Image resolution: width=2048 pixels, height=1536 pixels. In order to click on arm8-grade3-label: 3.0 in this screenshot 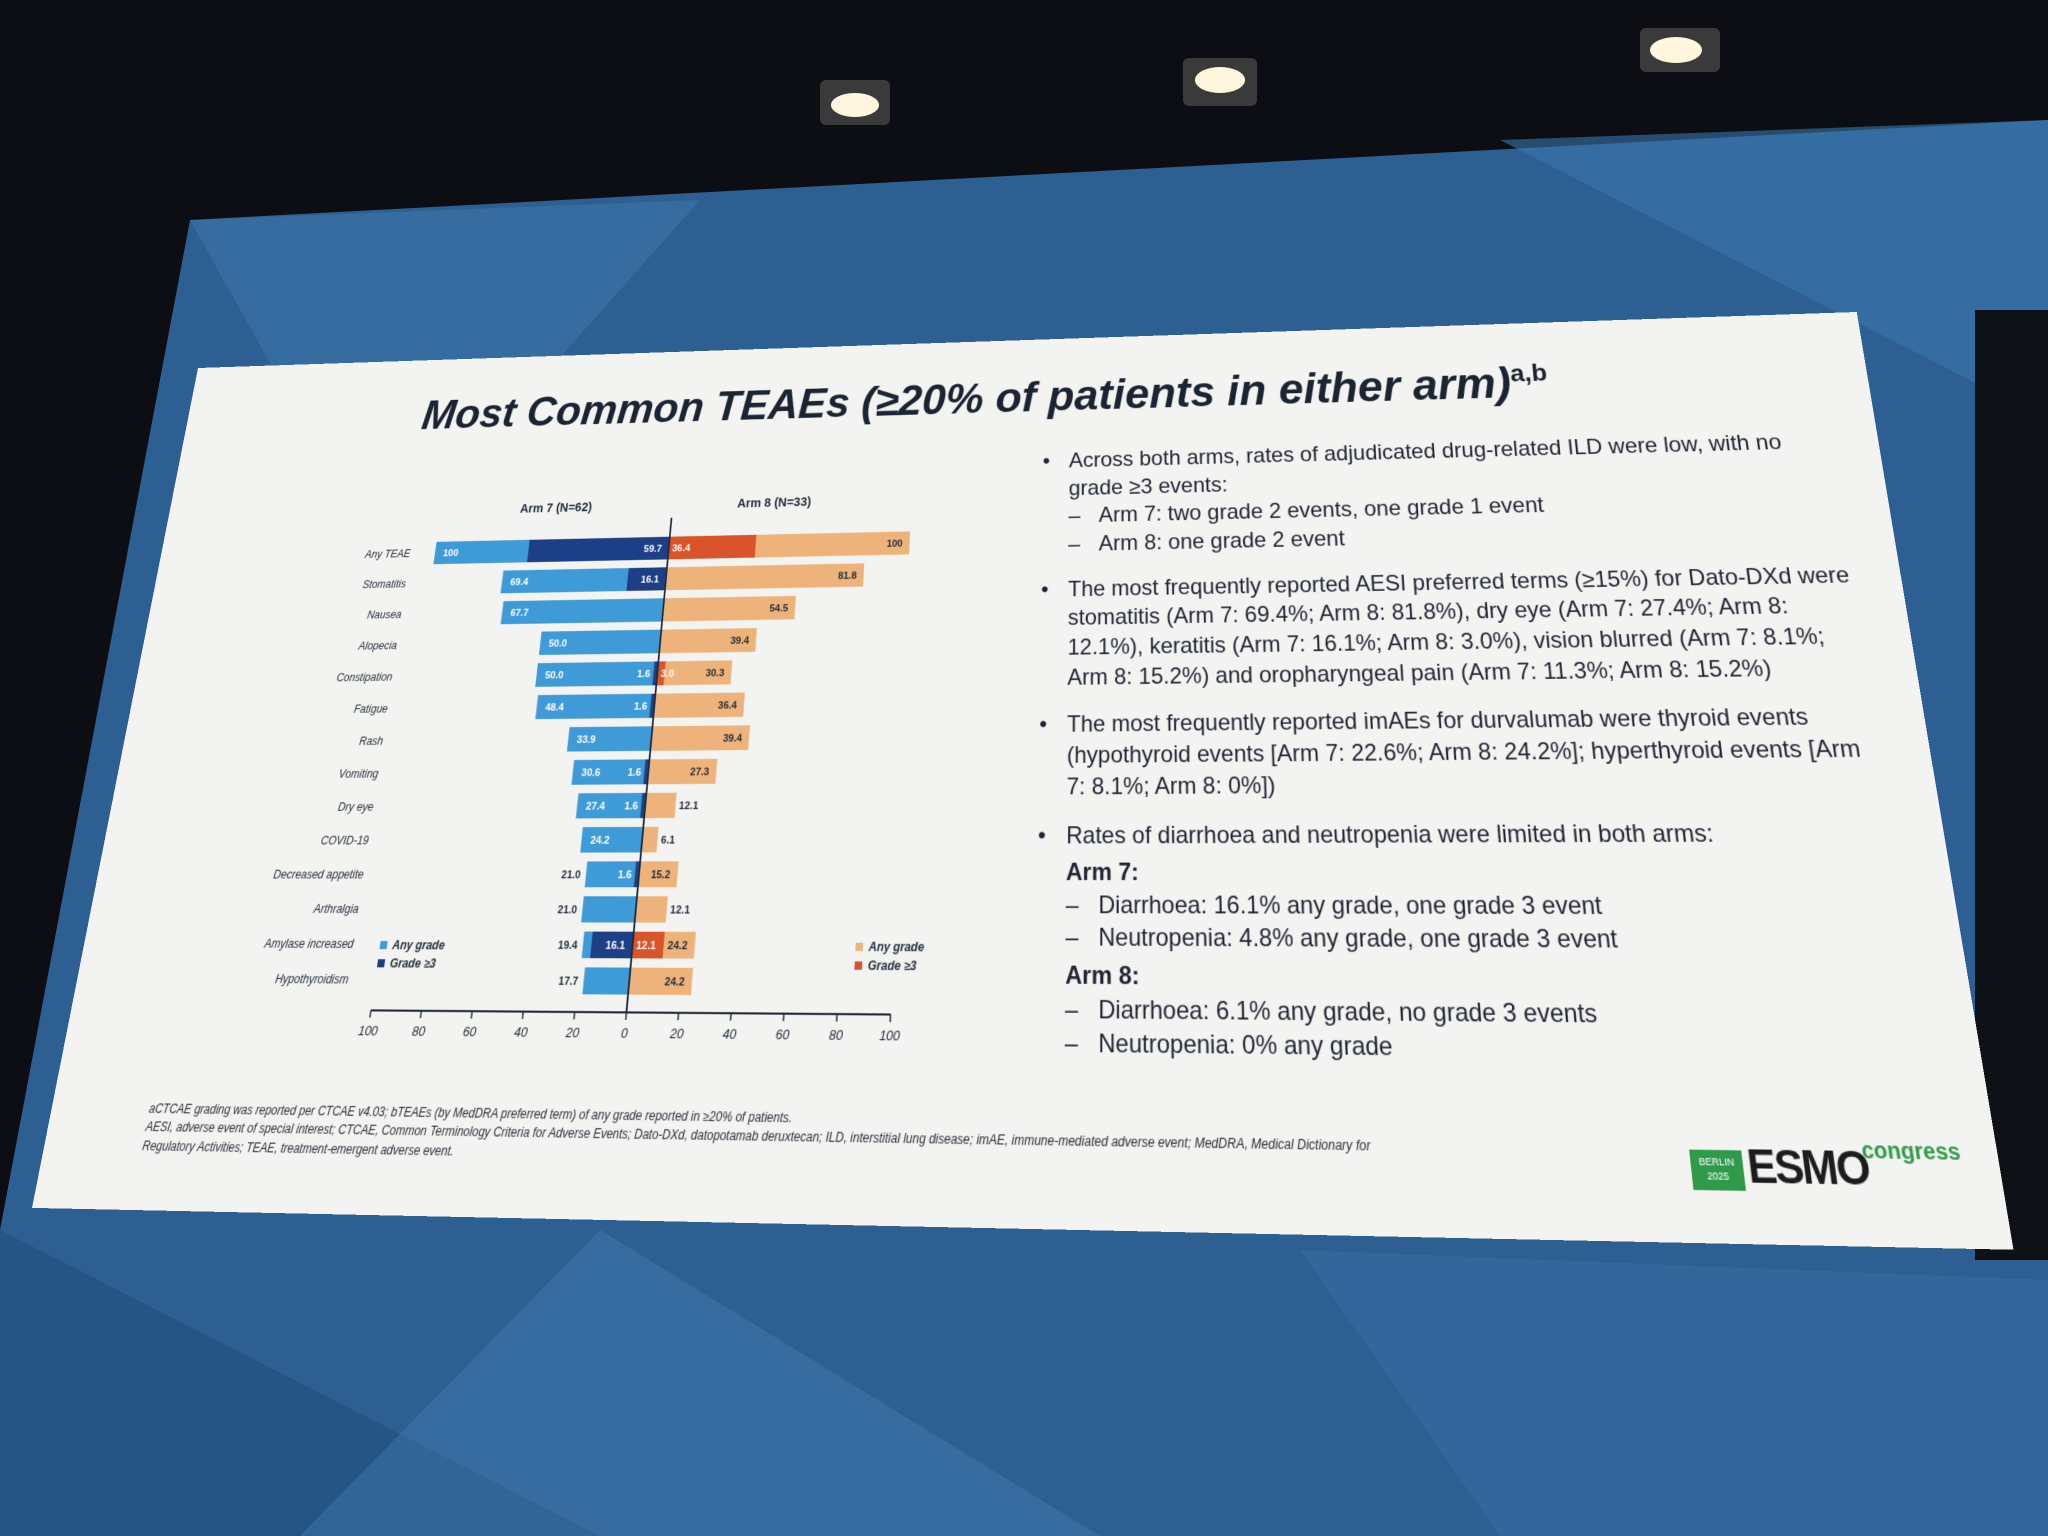, I will do `click(667, 673)`.